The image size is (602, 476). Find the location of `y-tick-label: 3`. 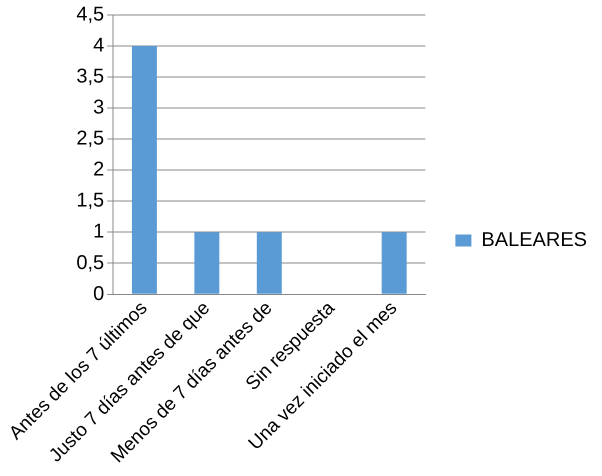

y-tick-label: 3 is located at coordinates (98, 107).